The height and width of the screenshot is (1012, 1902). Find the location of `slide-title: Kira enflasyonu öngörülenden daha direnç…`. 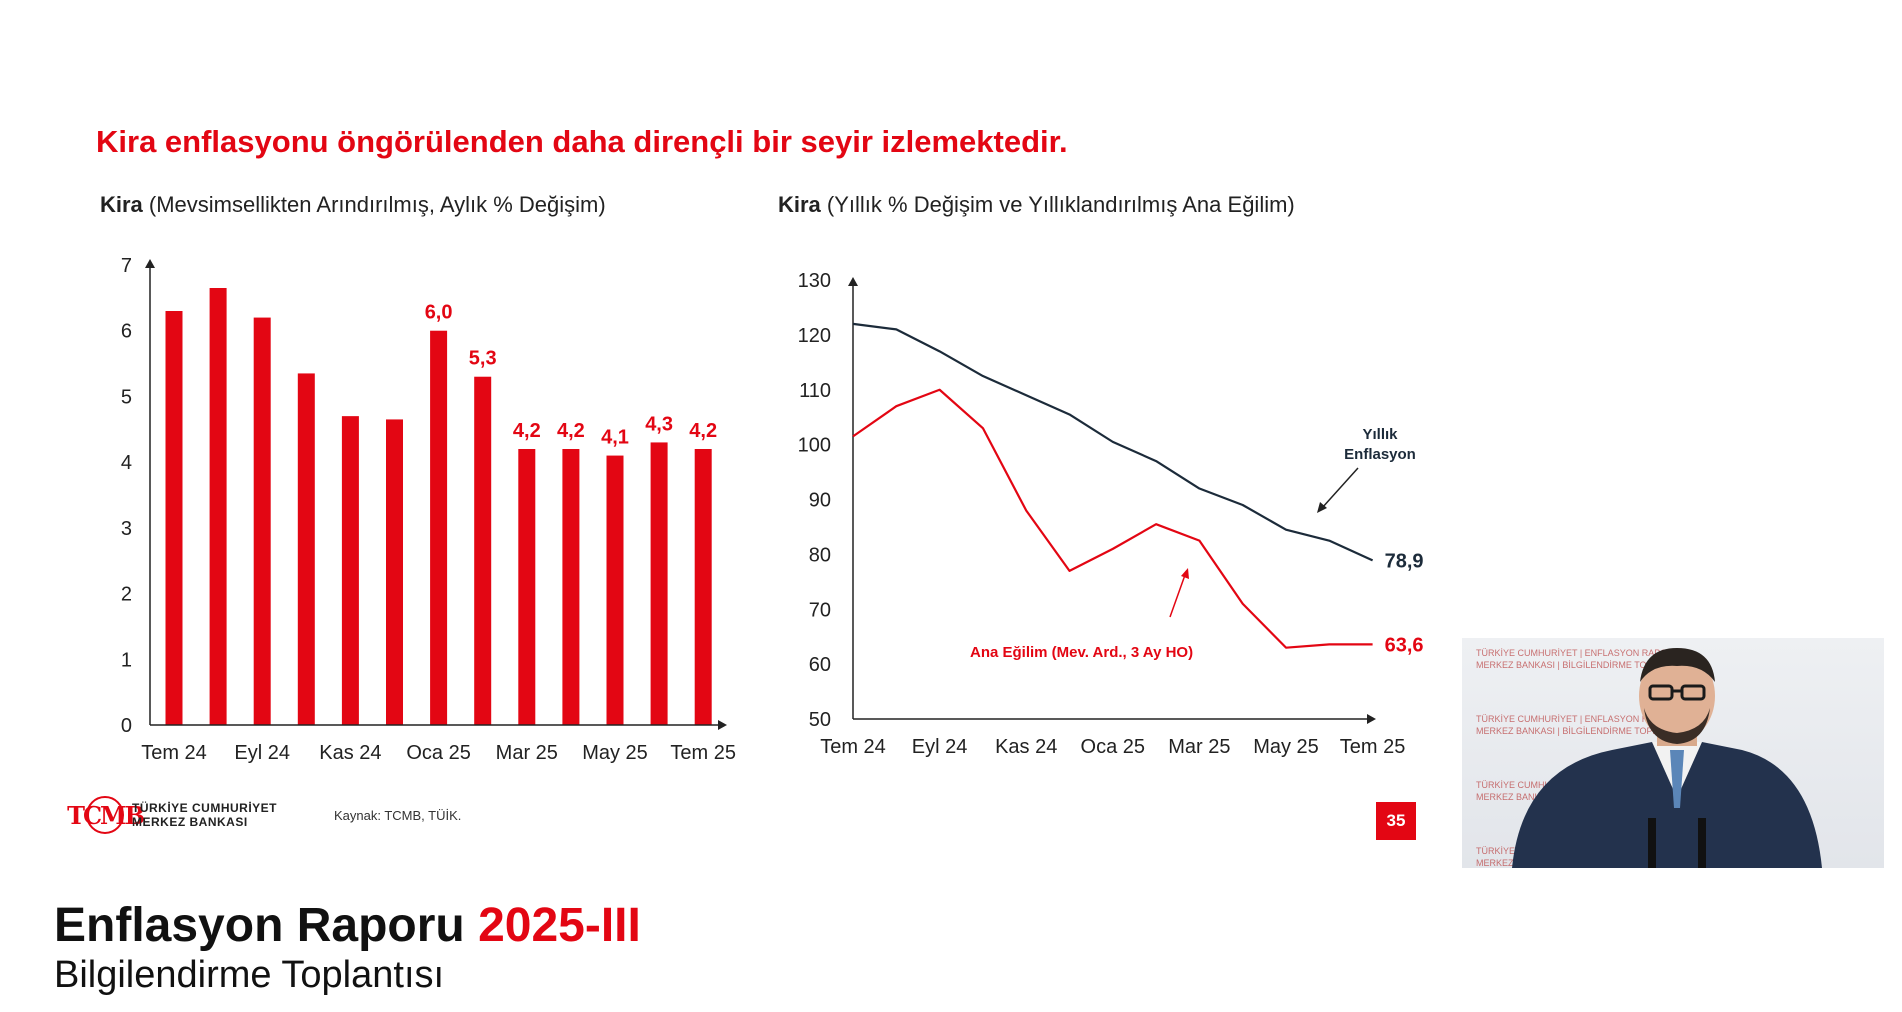

slide-title: Kira enflasyonu öngörülenden daha direnç… is located at coordinates (582, 141).